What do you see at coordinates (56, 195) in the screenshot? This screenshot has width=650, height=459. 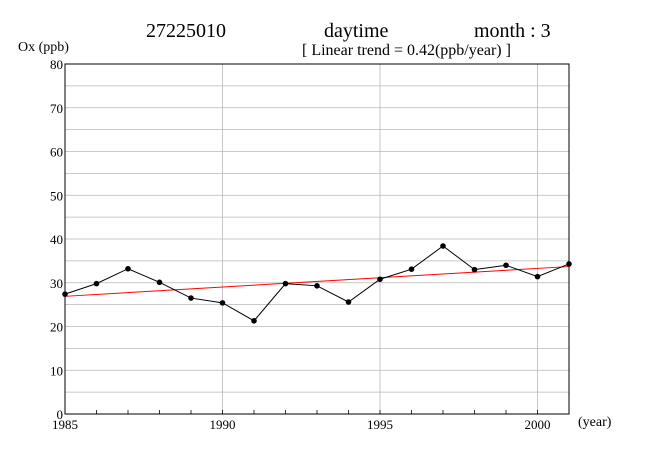 I see `y-tick-label-50: 50` at bounding box center [56, 195].